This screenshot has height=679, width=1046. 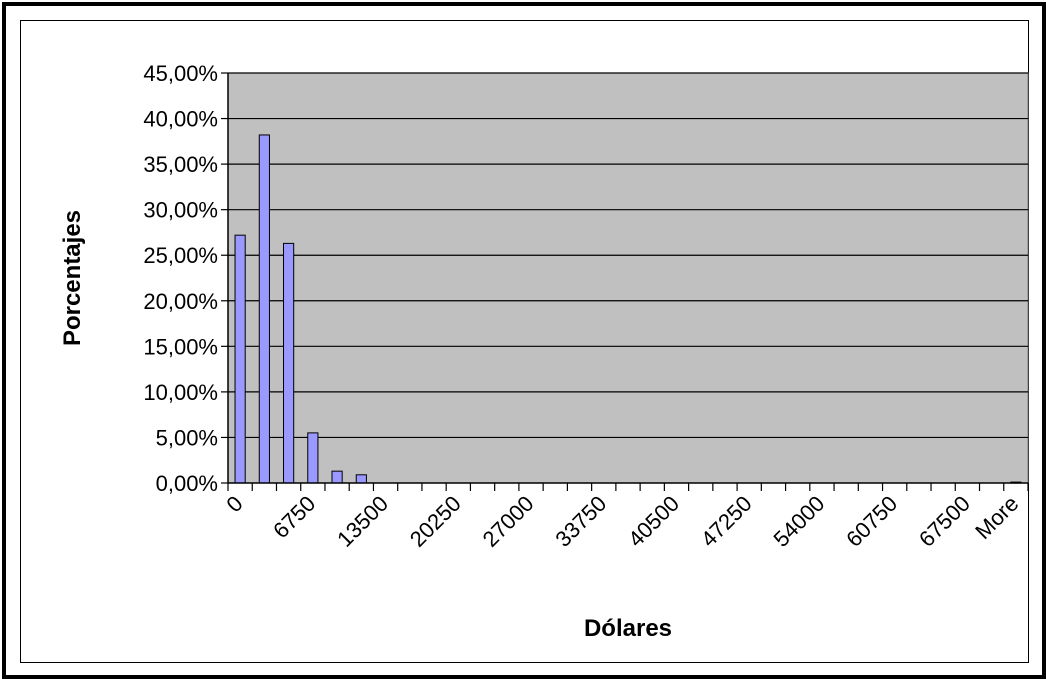 What do you see at coordinates (996, 517) in the screenshot?
I see `x-tick-label: More` at bounding box center [996, 517].